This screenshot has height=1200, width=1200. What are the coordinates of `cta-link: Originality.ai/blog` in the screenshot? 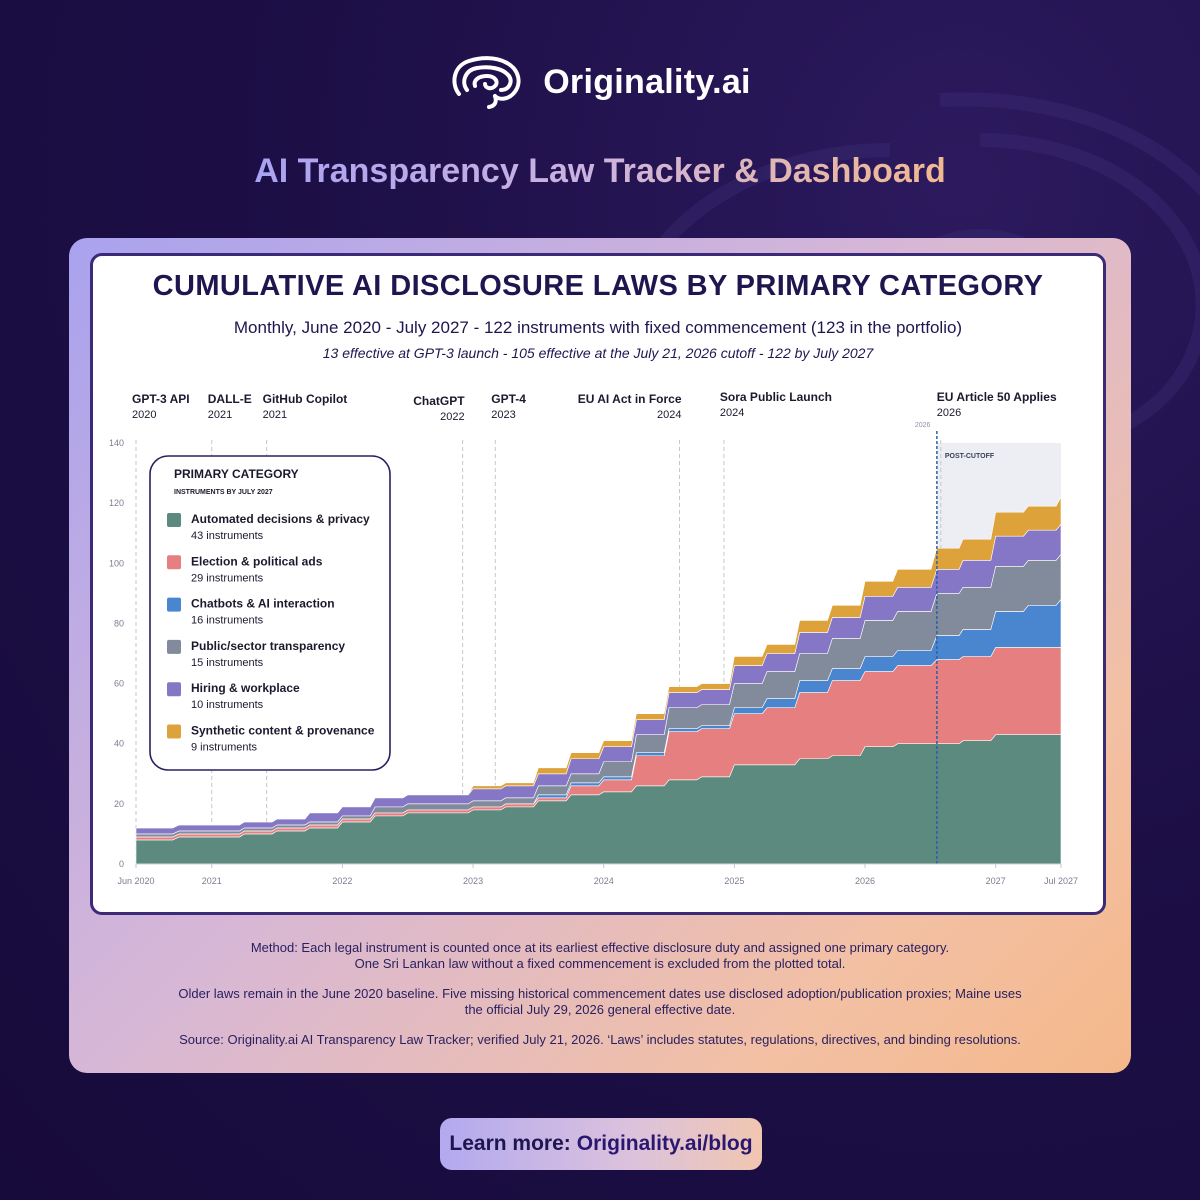 It's located at (664, 1143).